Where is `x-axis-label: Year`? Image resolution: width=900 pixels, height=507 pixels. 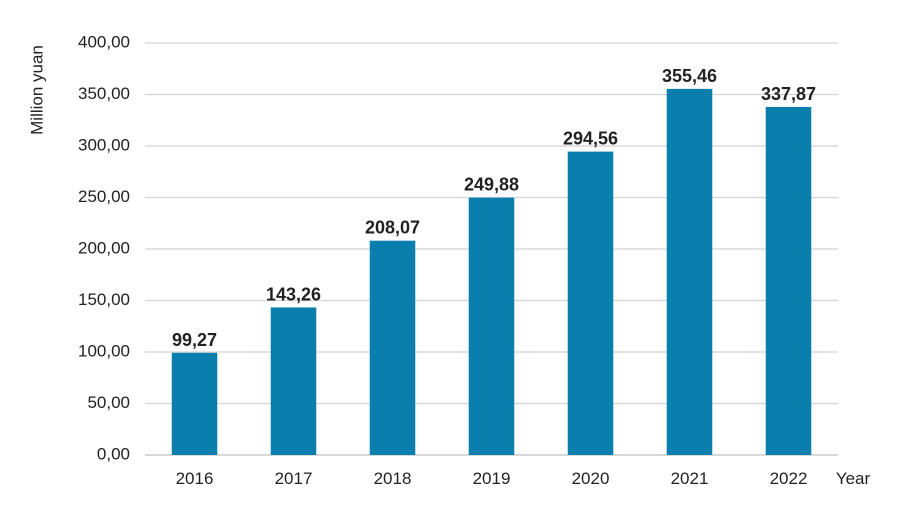
x-axis-label: Year is located at coordinates (853, 478).